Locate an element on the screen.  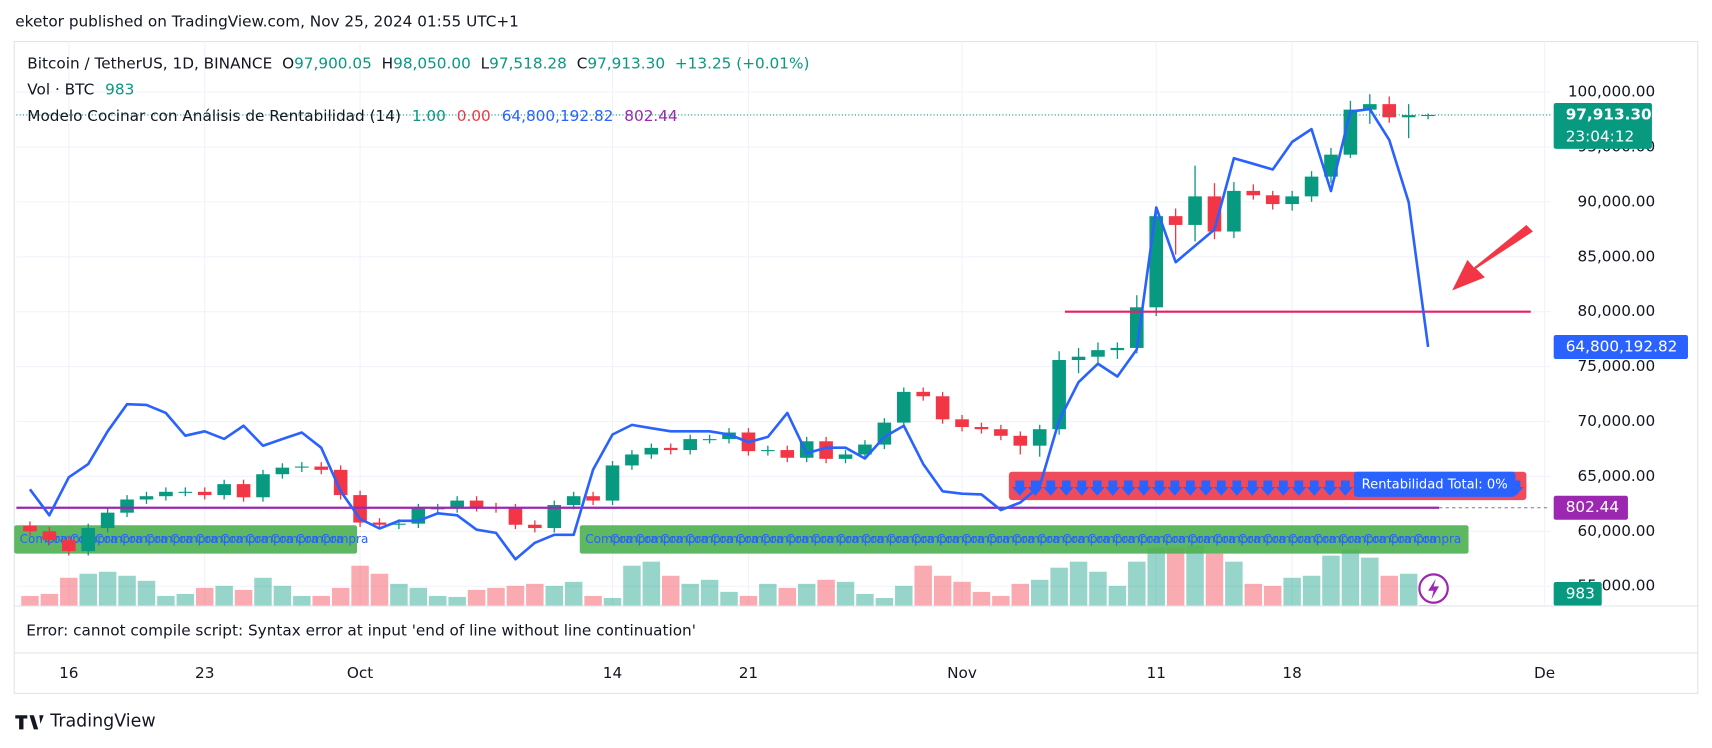
annotation-arrow is located at coordinates (1492, 257).